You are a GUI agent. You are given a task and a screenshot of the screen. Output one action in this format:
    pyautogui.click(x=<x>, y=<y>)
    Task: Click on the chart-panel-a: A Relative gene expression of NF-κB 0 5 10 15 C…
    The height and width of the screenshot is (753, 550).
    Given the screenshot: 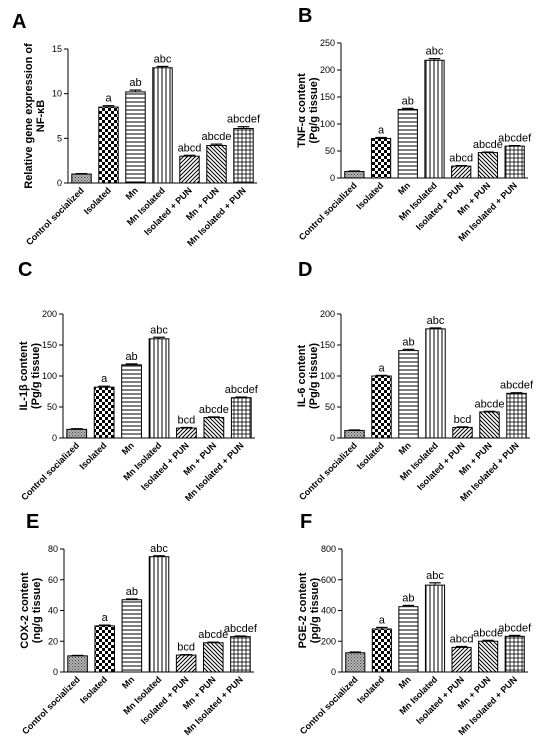 What is the action you would take?
    pyautogui.click(x=136, y=129)
    